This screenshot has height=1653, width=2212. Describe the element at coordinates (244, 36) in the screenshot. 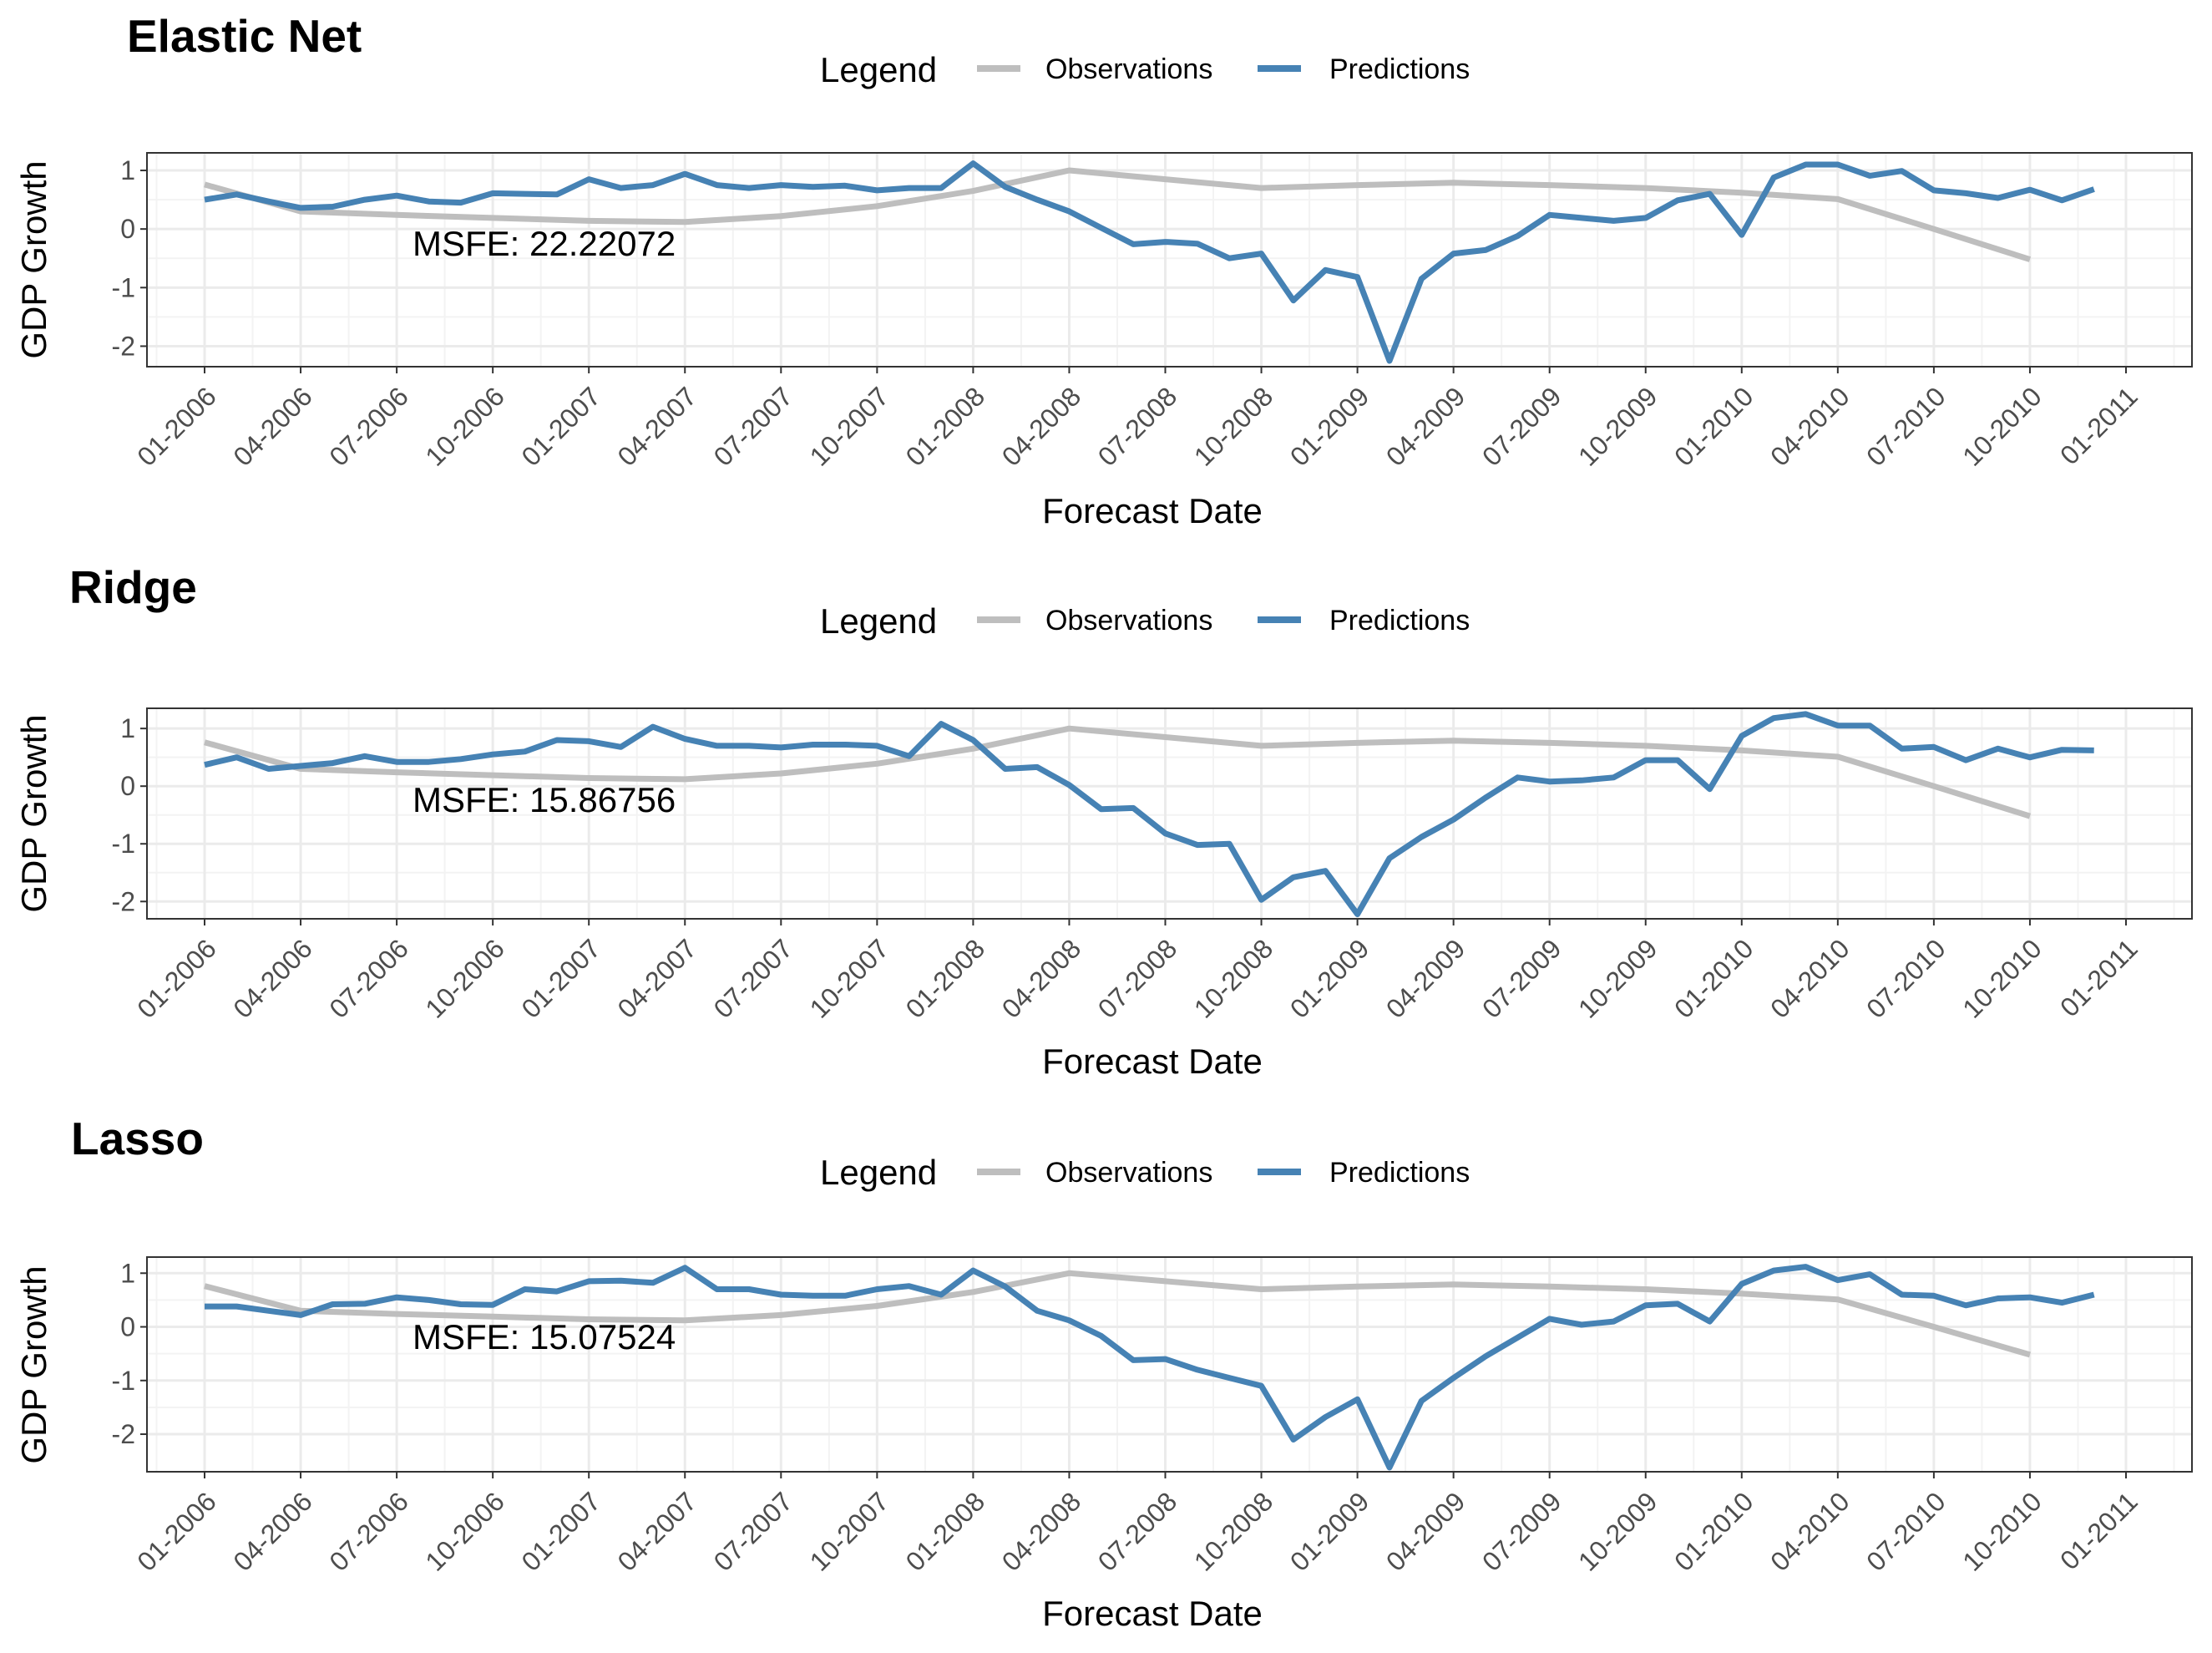

I see `panel-title: Elastic Net` at that location.